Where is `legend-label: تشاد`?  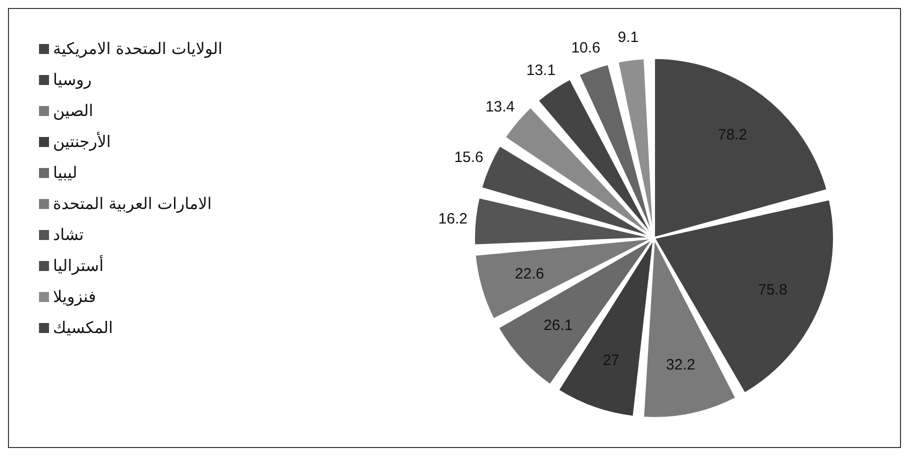
legend-label: تشاد is located at coordinates (68, 234).